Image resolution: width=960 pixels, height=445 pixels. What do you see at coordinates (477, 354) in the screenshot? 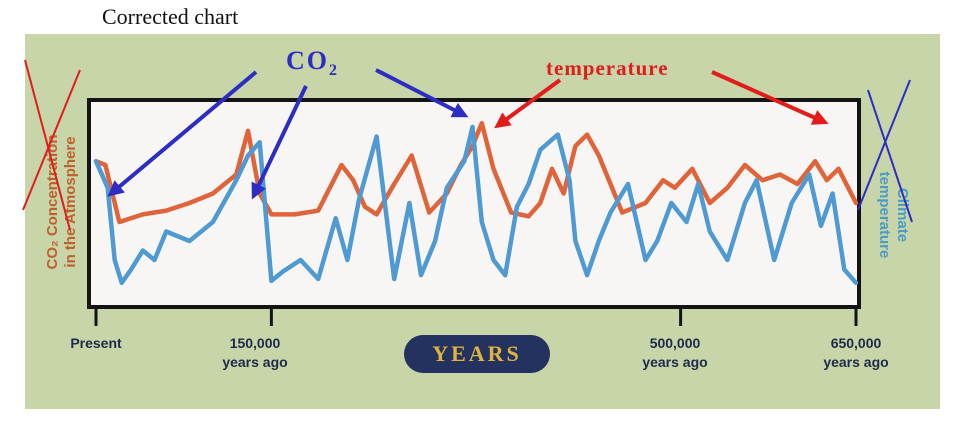
I see `years-badge: YEARS` at bounding box center [477, 354].